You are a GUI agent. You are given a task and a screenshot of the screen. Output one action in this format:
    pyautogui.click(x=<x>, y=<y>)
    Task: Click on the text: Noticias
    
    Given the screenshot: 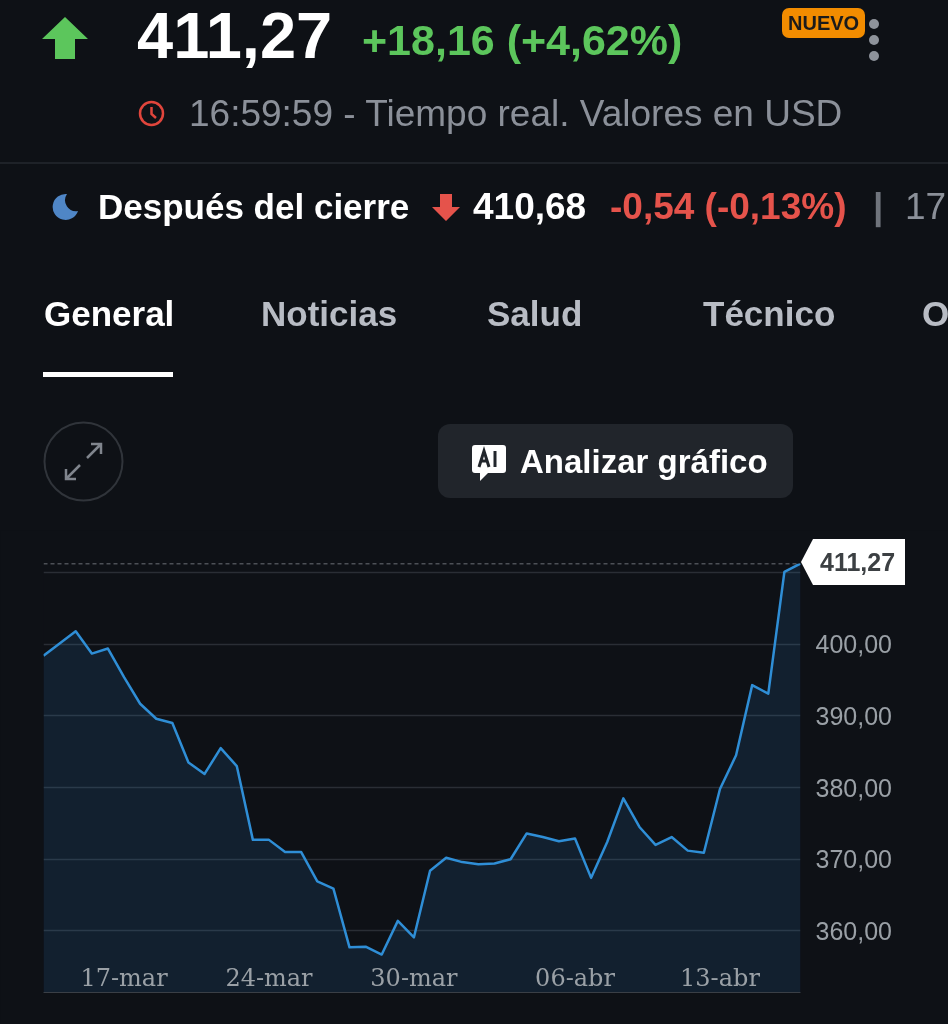 What is the action you would take?
    pyautogui.click(x=329, y=313)
    